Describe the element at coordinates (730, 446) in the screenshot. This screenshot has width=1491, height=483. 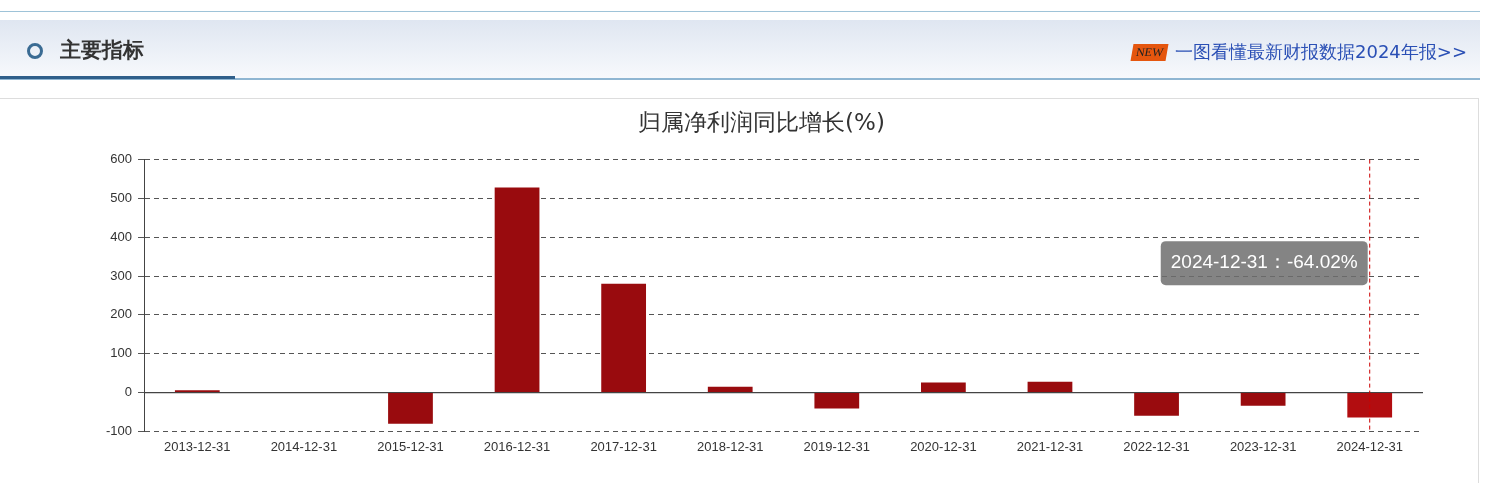
I see `x-tick-label: 2018-12-31` at that location.